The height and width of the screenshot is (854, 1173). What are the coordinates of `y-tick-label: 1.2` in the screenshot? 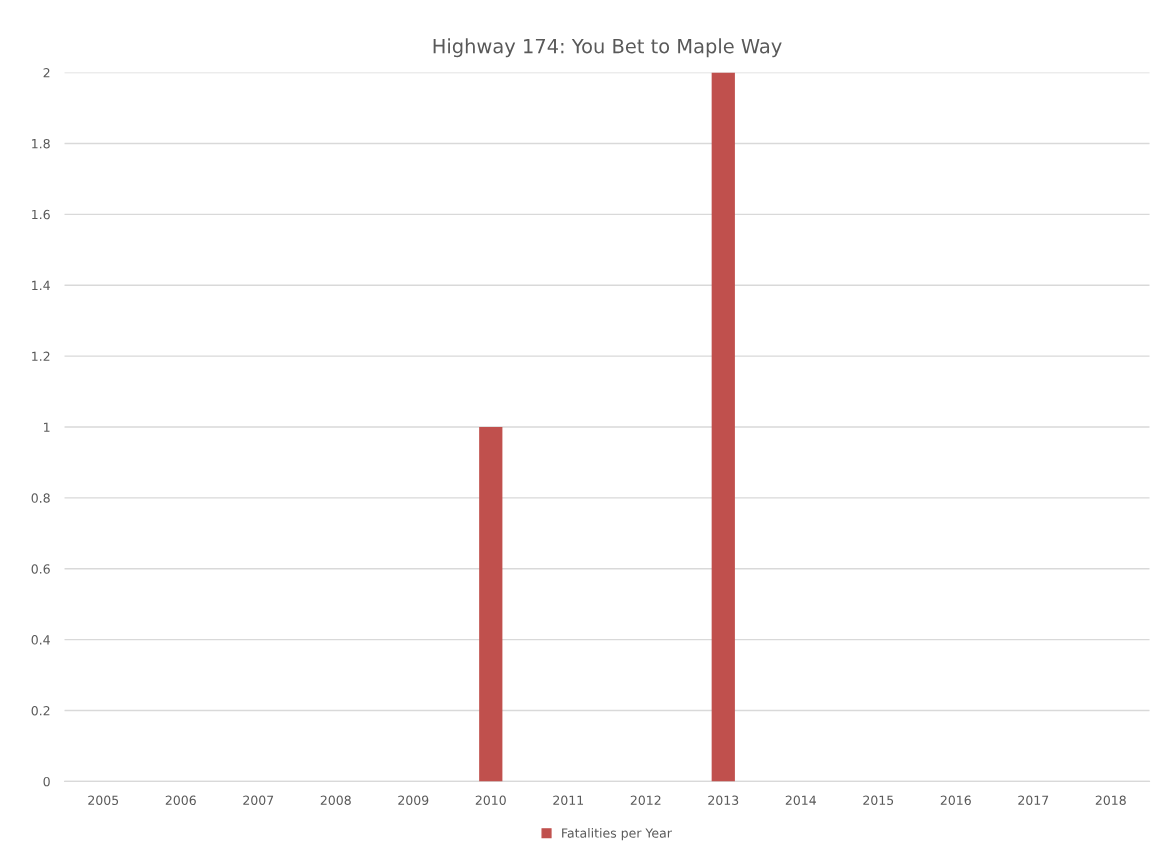 It's located at (41, 356).